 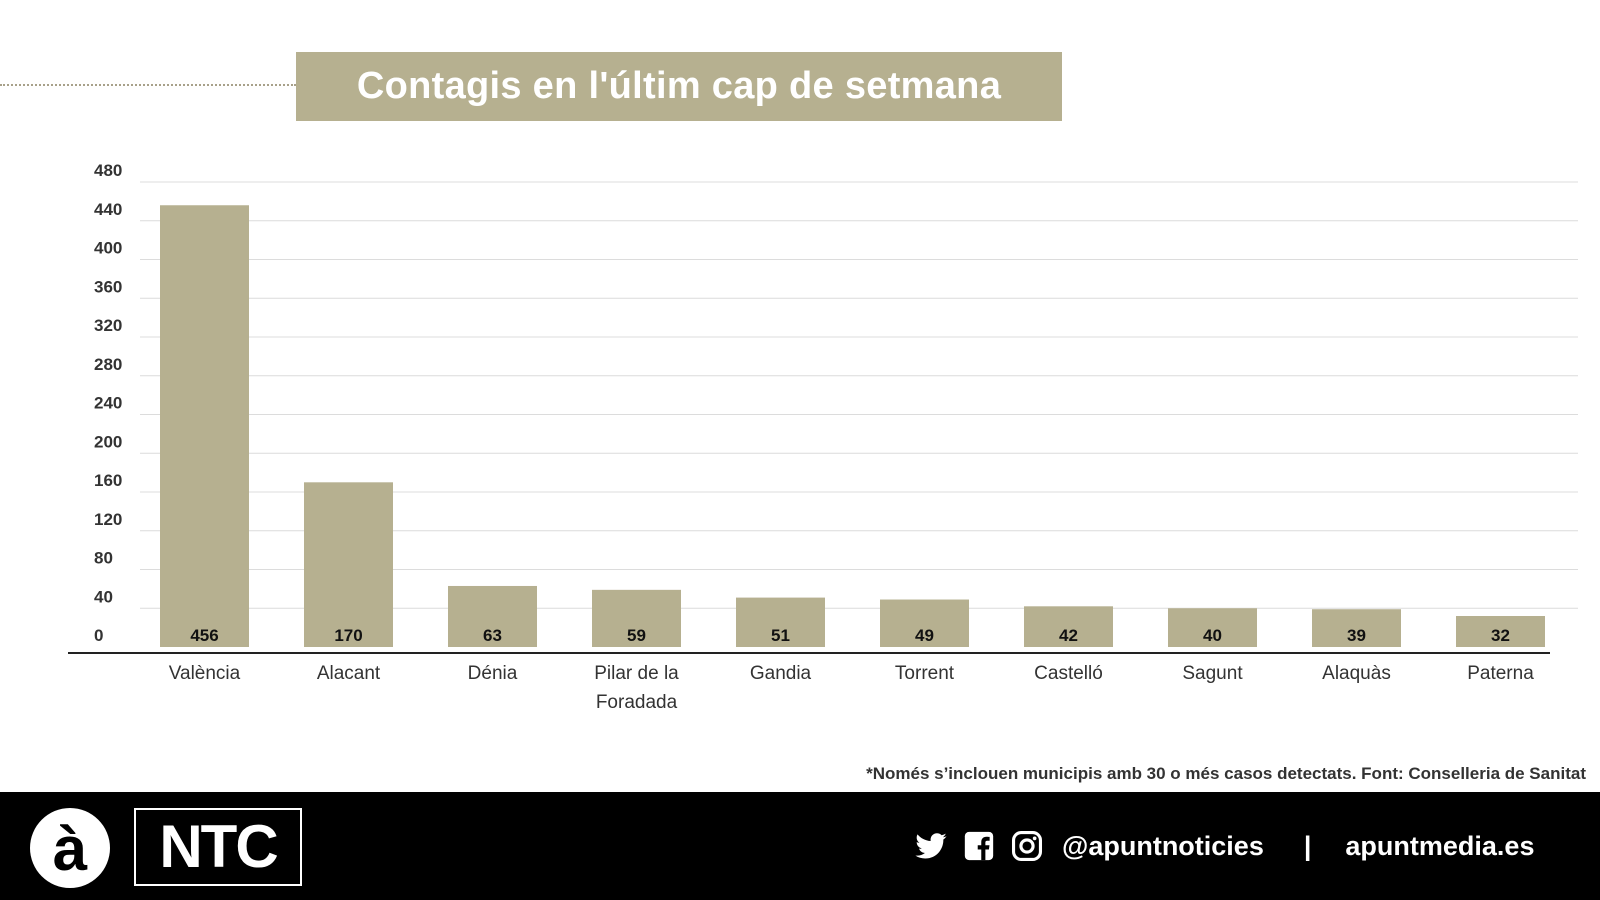 What do you see at coordinates (492, 635) in the screenshot?
I see `bar-value-label: 63` at bounding box center [492, 635].